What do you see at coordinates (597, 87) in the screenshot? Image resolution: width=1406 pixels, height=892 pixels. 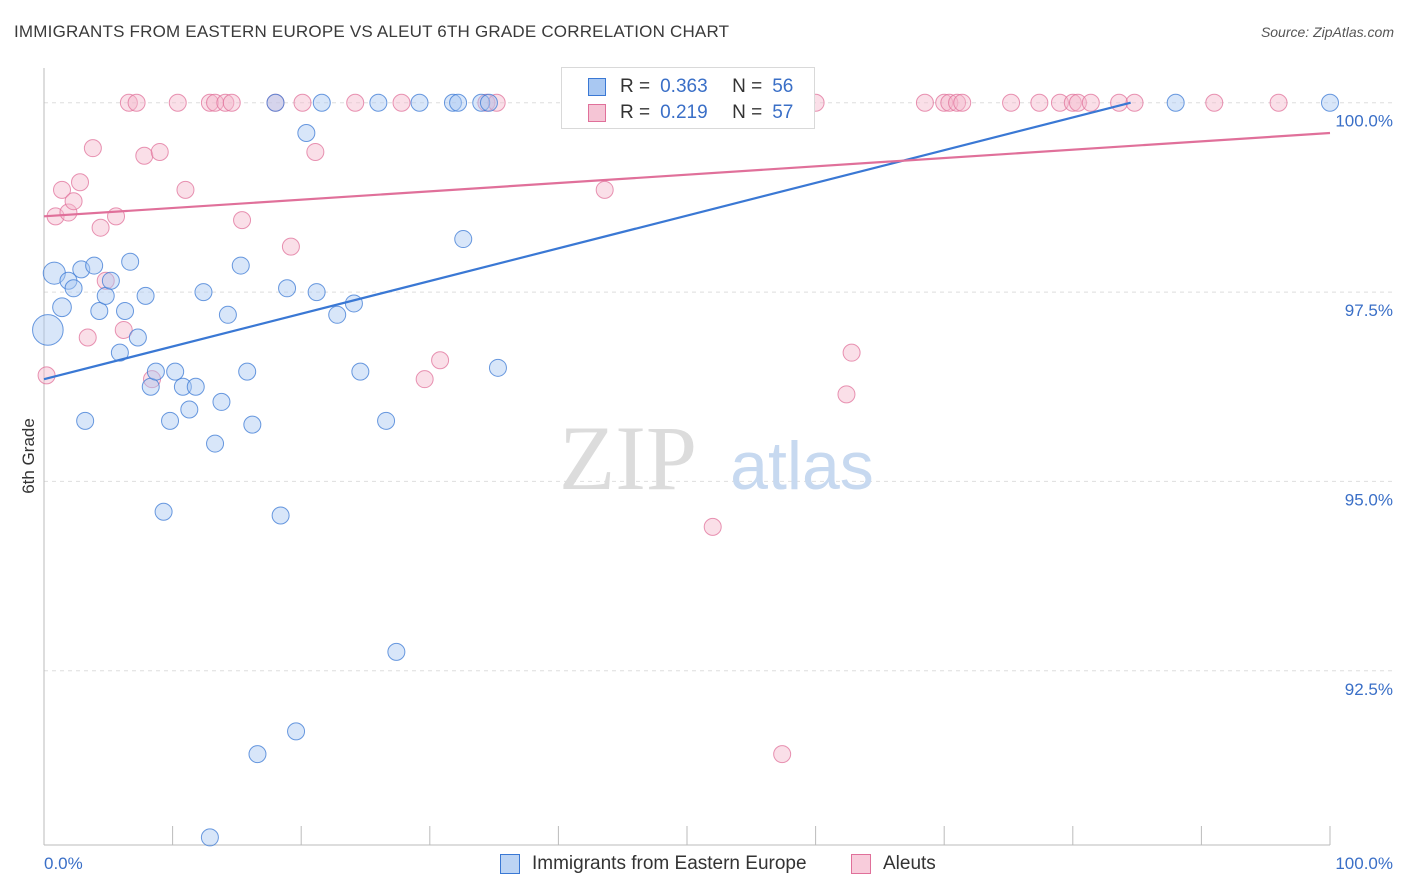 I see `blue-swatch` at bounding box center [597, 87].